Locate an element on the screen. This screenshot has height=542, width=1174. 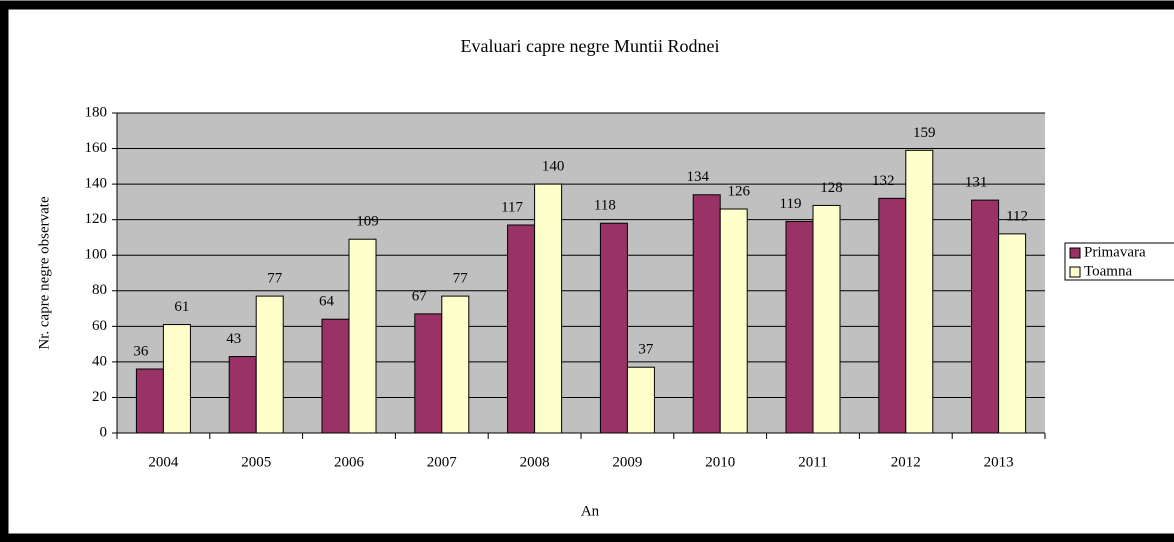
y-tick-label: 60 is located at coordinates (99, 326).